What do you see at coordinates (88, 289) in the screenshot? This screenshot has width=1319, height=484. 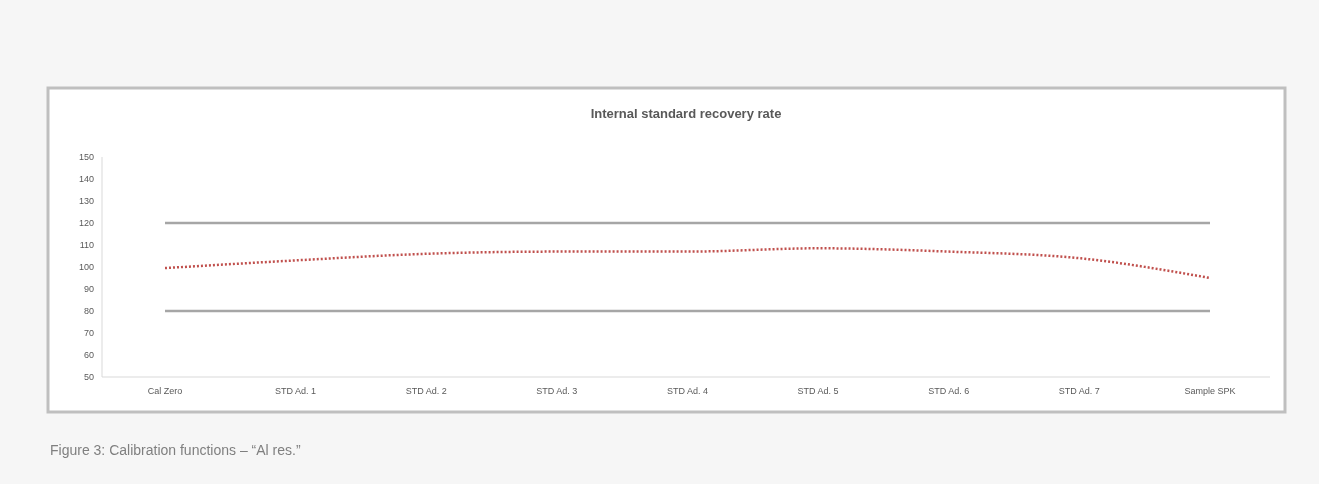 I see `y-tick-label: 90` at bounding box center [88, 289].